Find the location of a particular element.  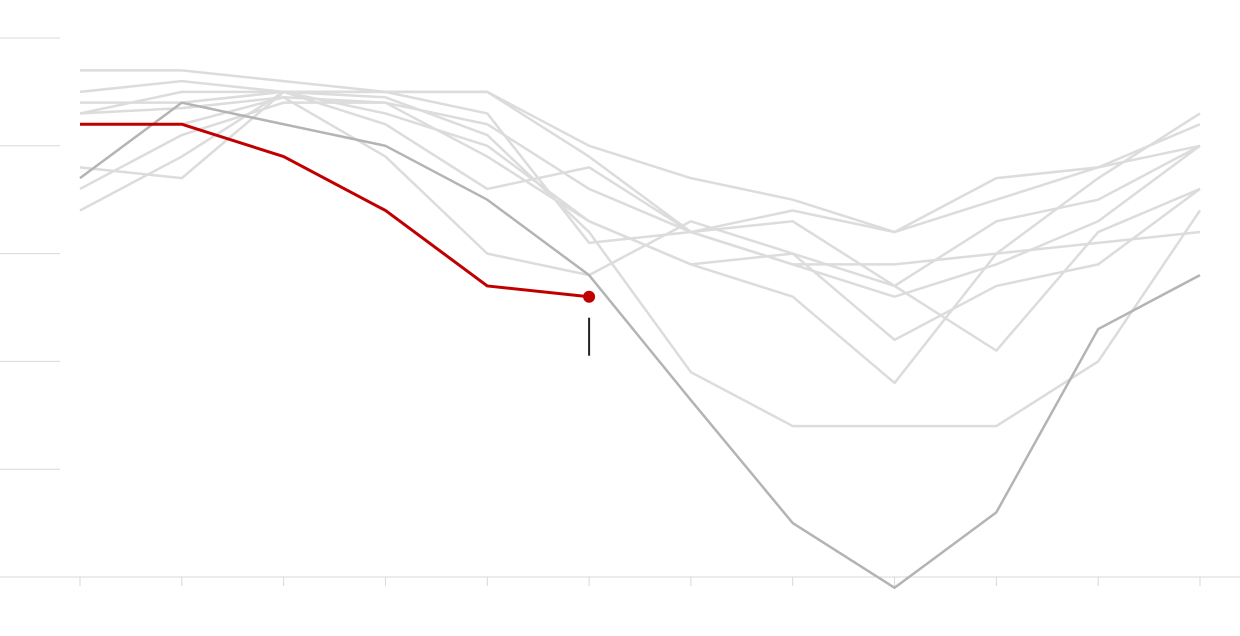

series-line is located at coordinates (335, 210).